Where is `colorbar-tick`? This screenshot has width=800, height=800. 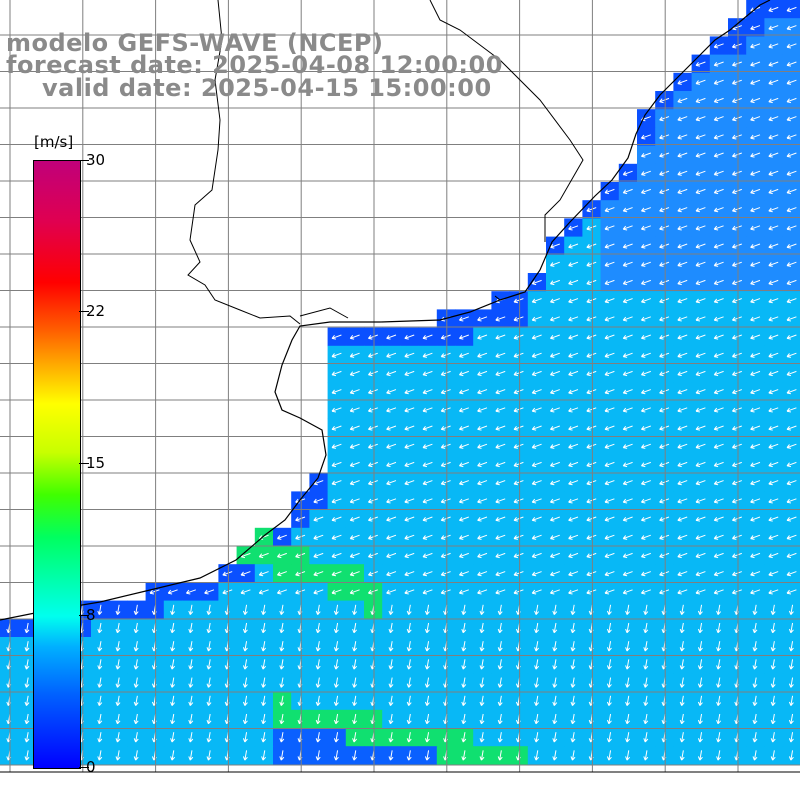
colorbar-tick is located at coordinates (84, 615).